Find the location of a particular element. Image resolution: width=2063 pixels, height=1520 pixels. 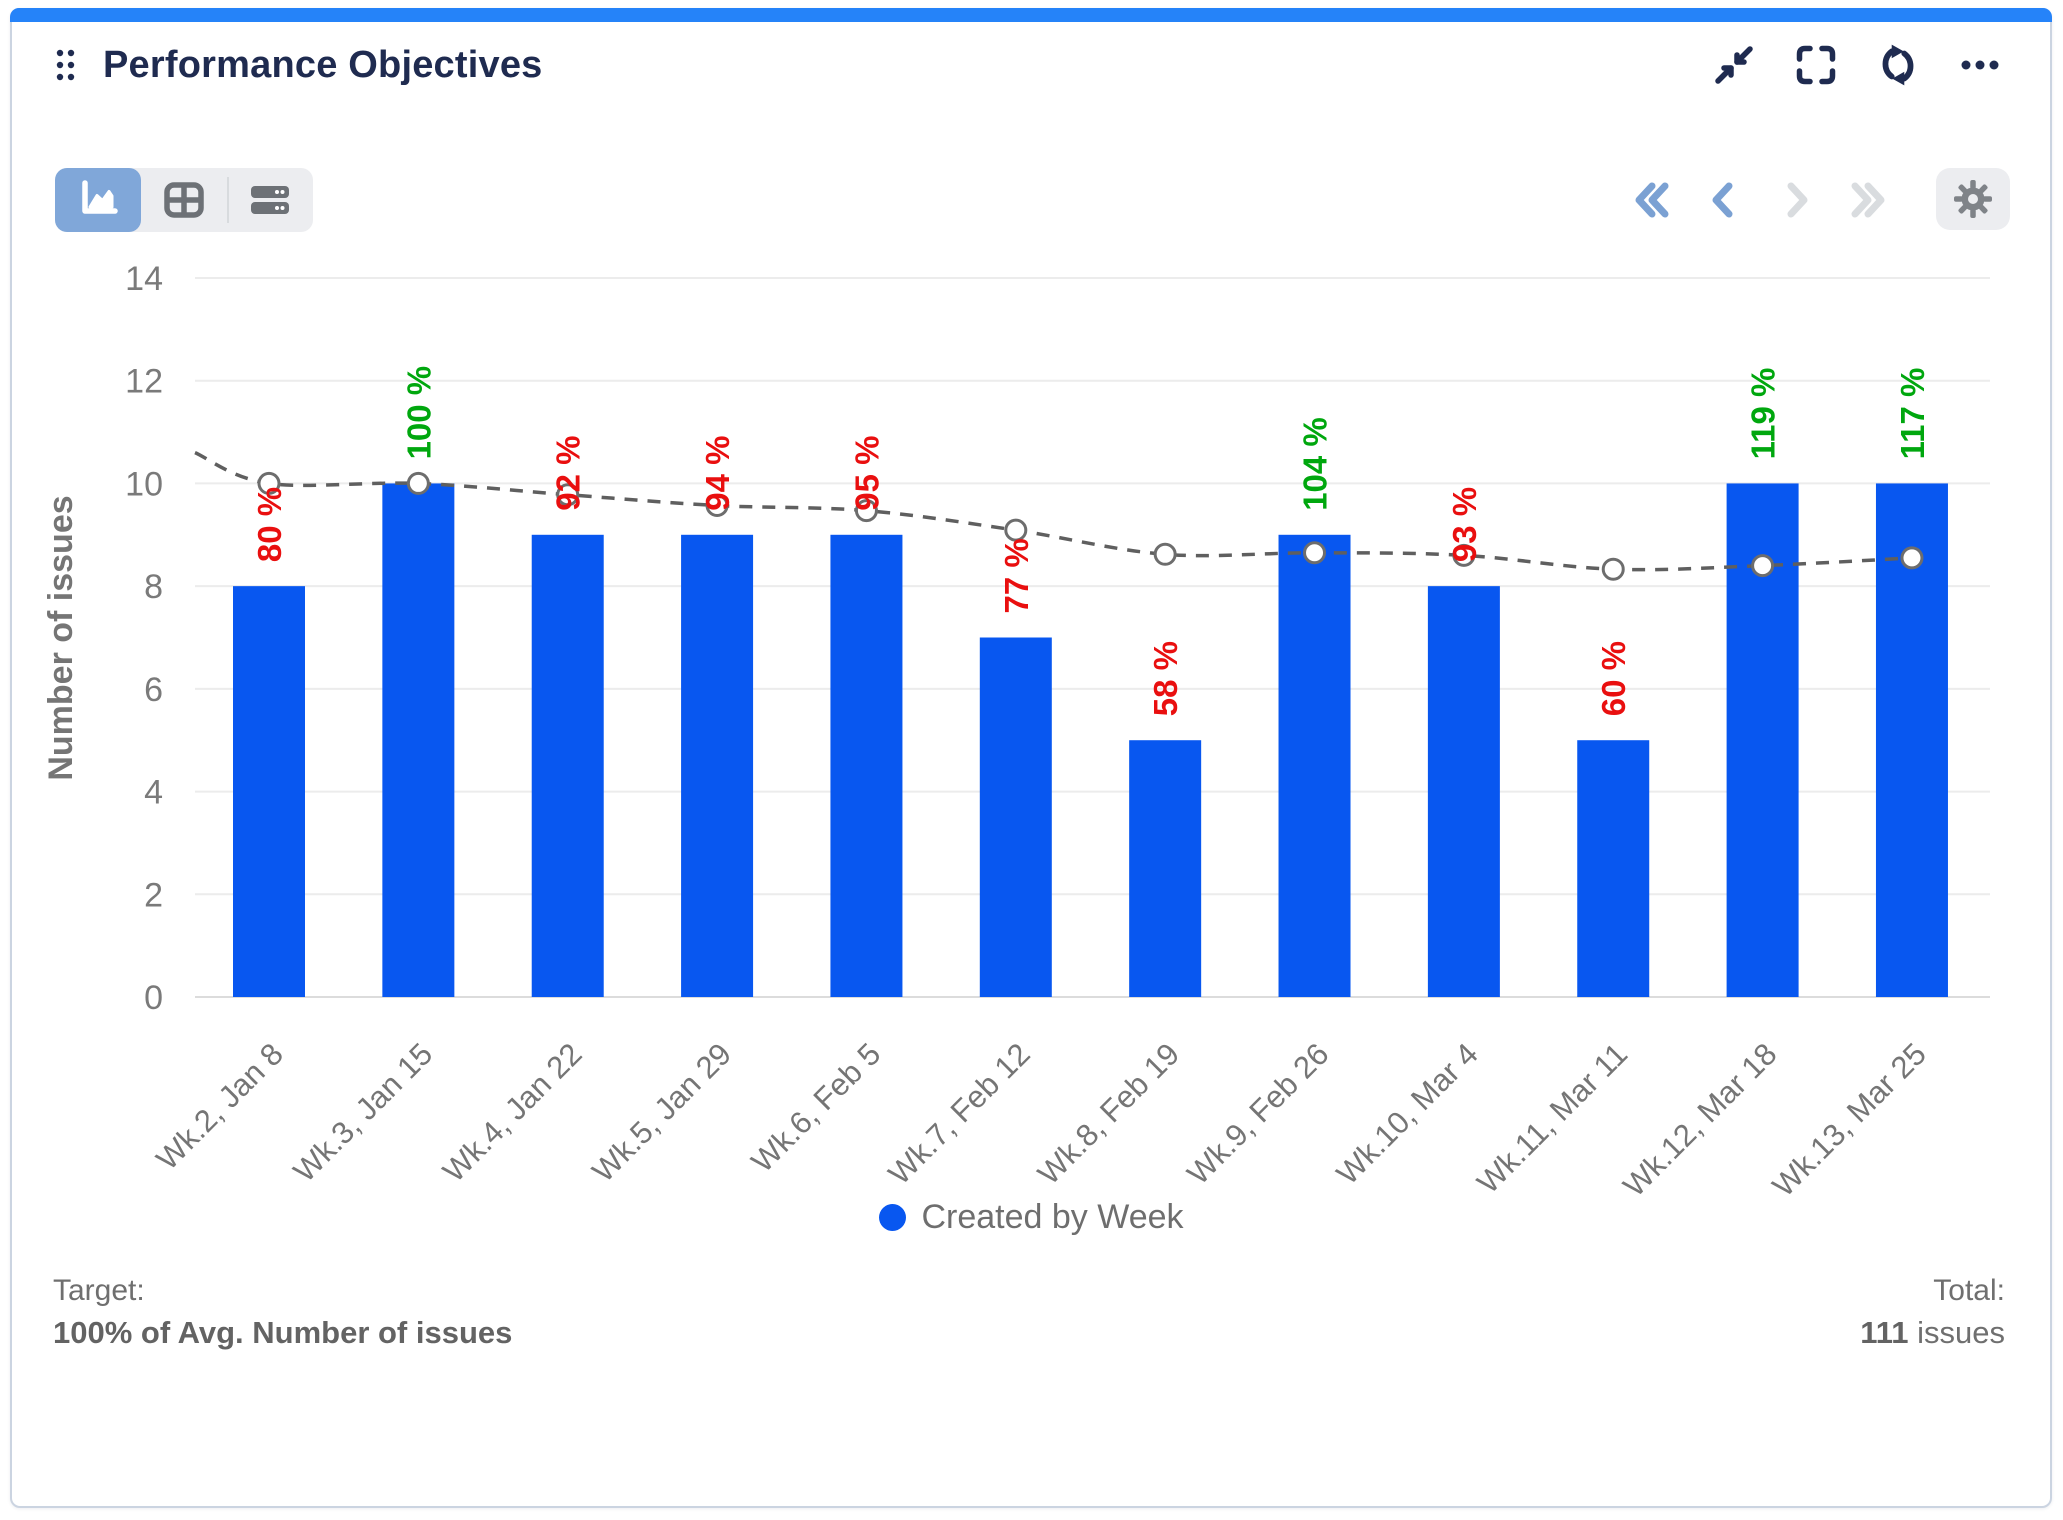

chart-legend: Created by Week is located at coordinates (1031, 1217).